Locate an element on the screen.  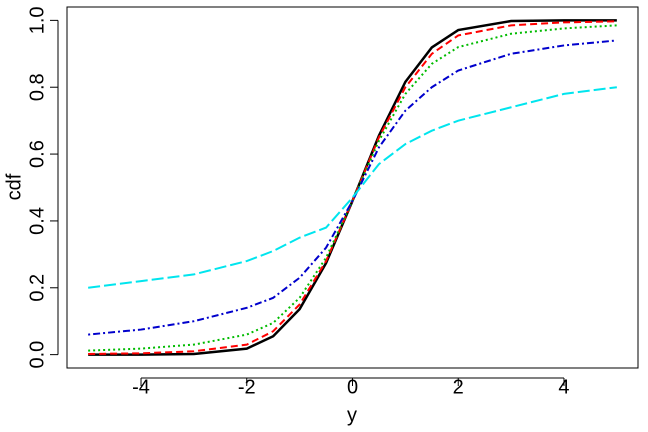
x-tick-label: 2 is located at coordinates (458, 387).